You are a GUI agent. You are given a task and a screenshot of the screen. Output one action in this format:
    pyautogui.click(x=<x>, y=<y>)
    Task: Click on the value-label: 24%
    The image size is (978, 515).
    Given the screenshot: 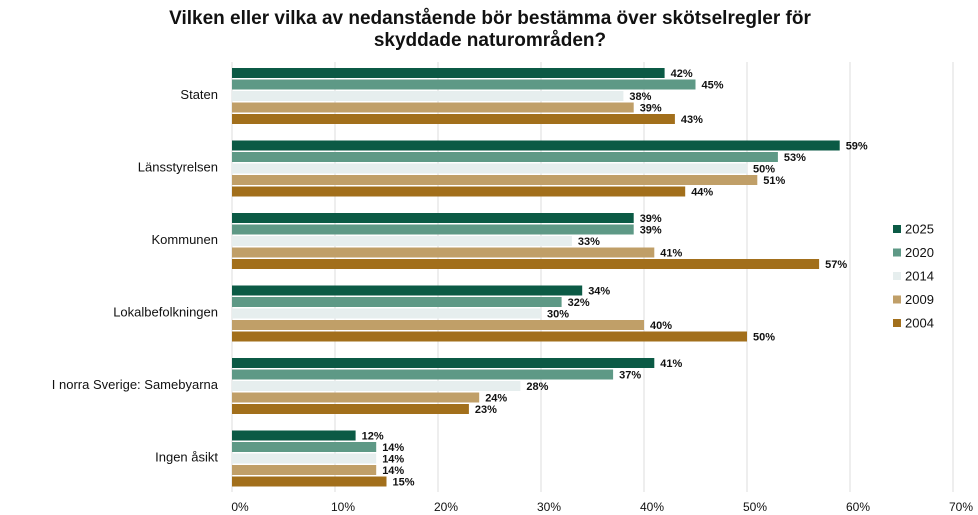 What is the action you would take?
    pyautogui.click(x=496, y=398)
    